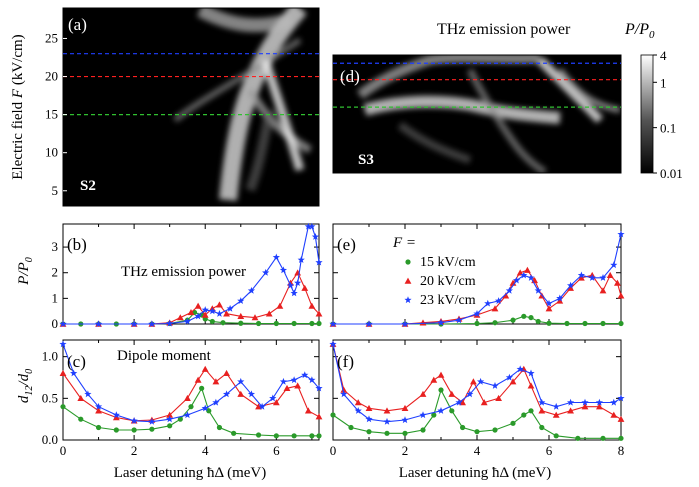  Describe the element at coordinates (183, 272) in the screenshot. I see `annotation-thz-power: THz emission power` at that location.